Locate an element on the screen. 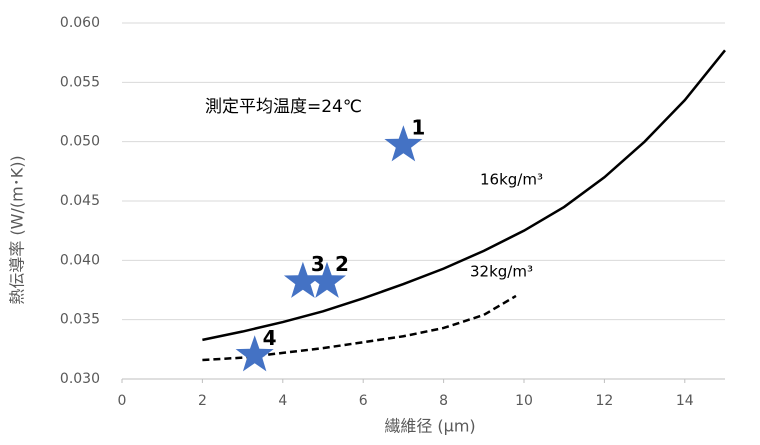  x-axis-title: 繊維径 (μm) is located at coordinates (429, 426).